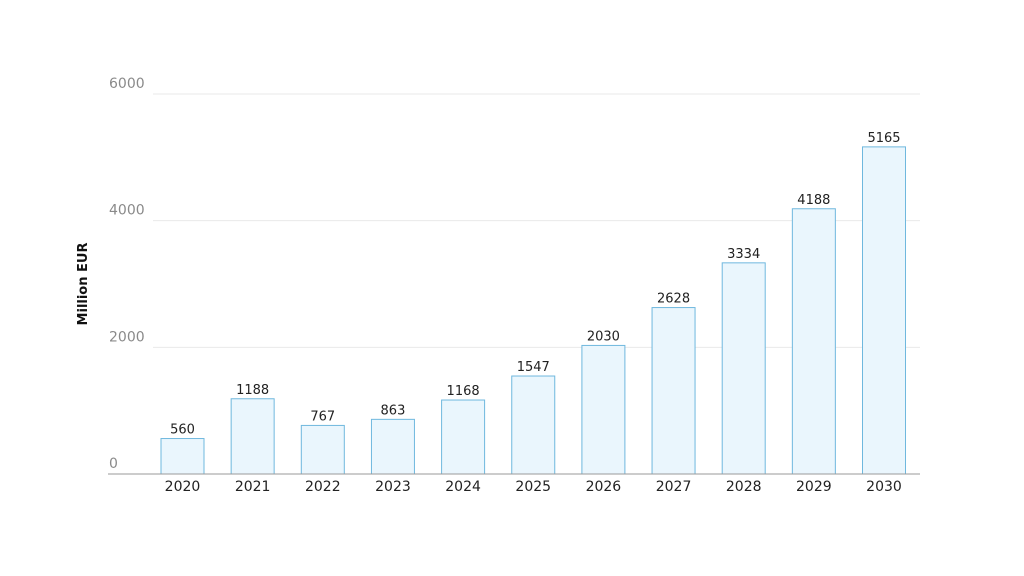  Describe the element at coordinates (743, 368) in the screenshot. I see `bar-2028` at that location.